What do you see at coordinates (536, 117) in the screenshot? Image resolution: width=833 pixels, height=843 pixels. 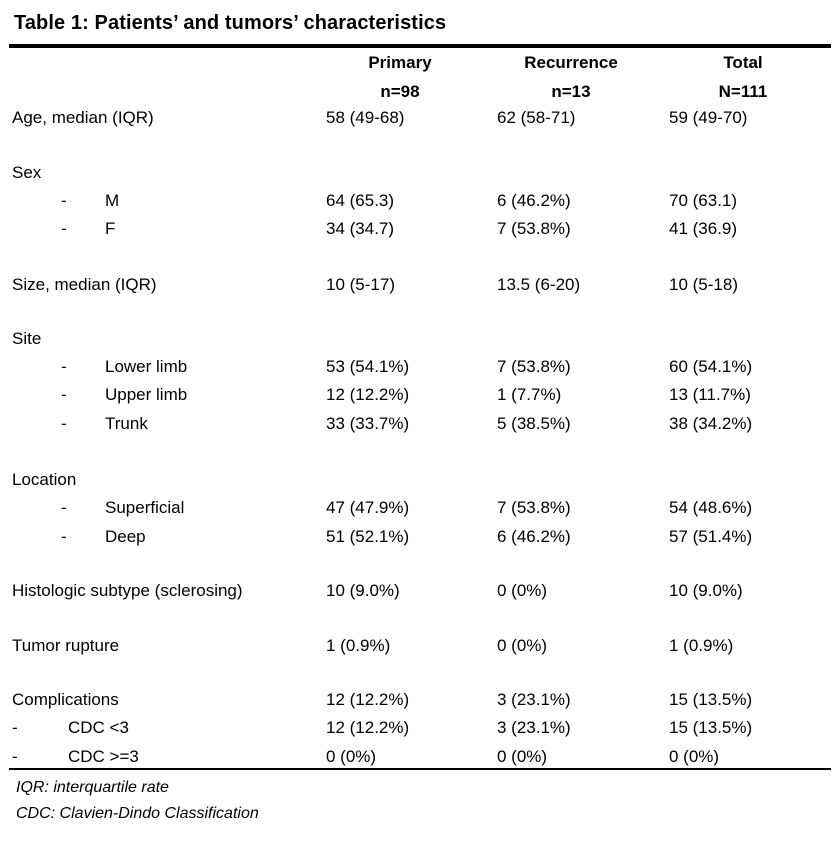 I see `cell-recurrence: 62 (58-71)` at bounding box center [536, 117].